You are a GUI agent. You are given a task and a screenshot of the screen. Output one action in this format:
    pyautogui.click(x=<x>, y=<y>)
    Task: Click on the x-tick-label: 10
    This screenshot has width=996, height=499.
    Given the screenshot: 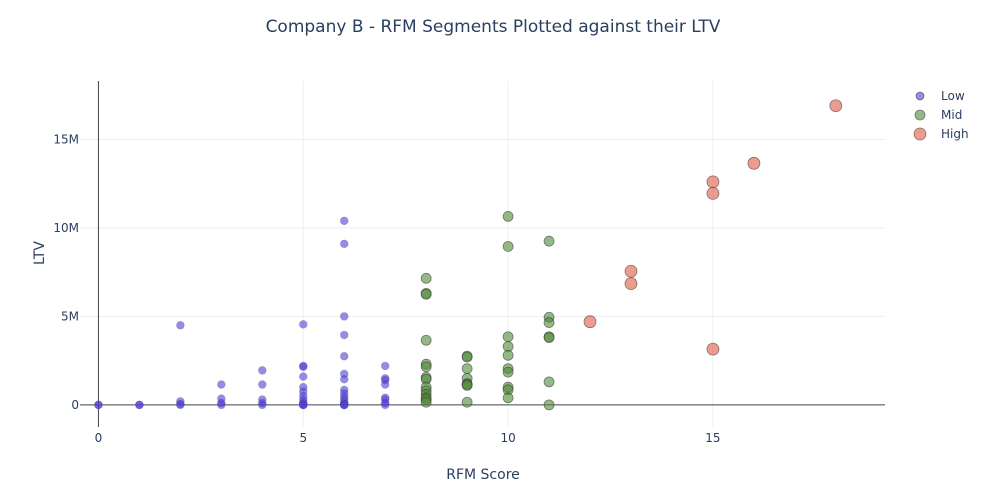 What is the action you would take?
    pyautogui.click(x=507, y=438)
    